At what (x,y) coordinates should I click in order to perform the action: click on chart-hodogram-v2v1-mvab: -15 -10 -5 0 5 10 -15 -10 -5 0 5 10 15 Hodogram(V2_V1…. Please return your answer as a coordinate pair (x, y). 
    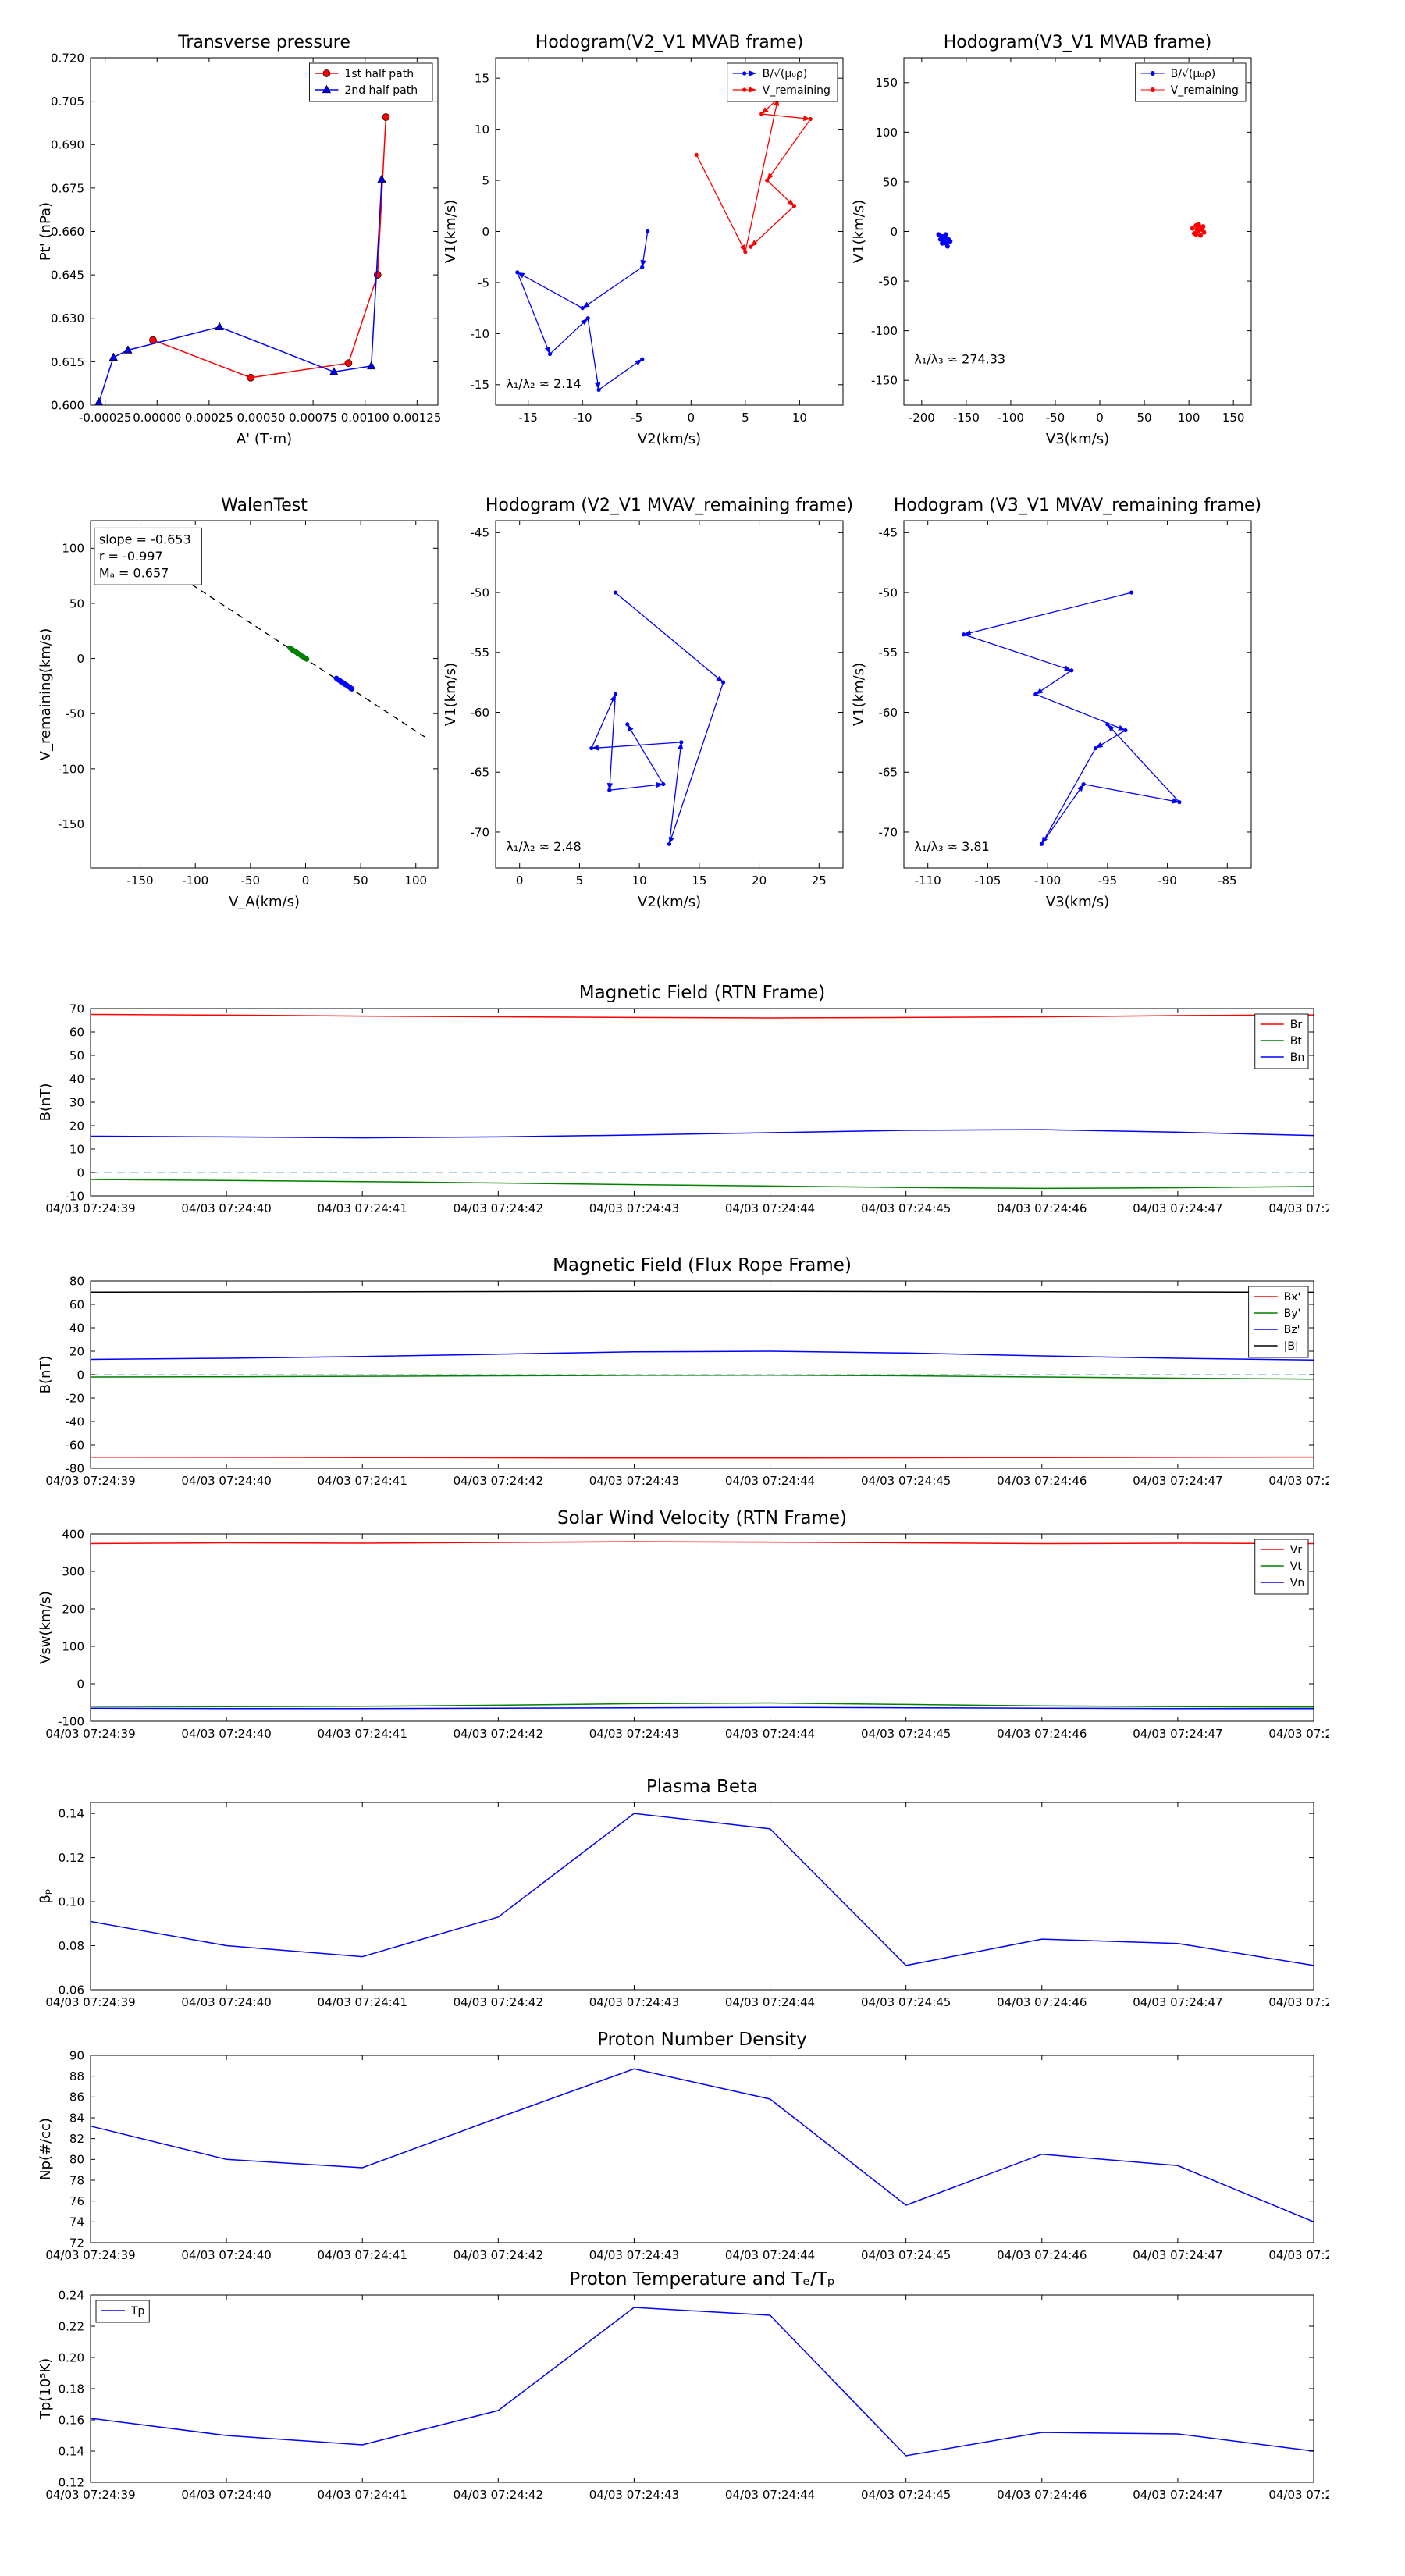
    Looking at the image, I should click on (644, 240).